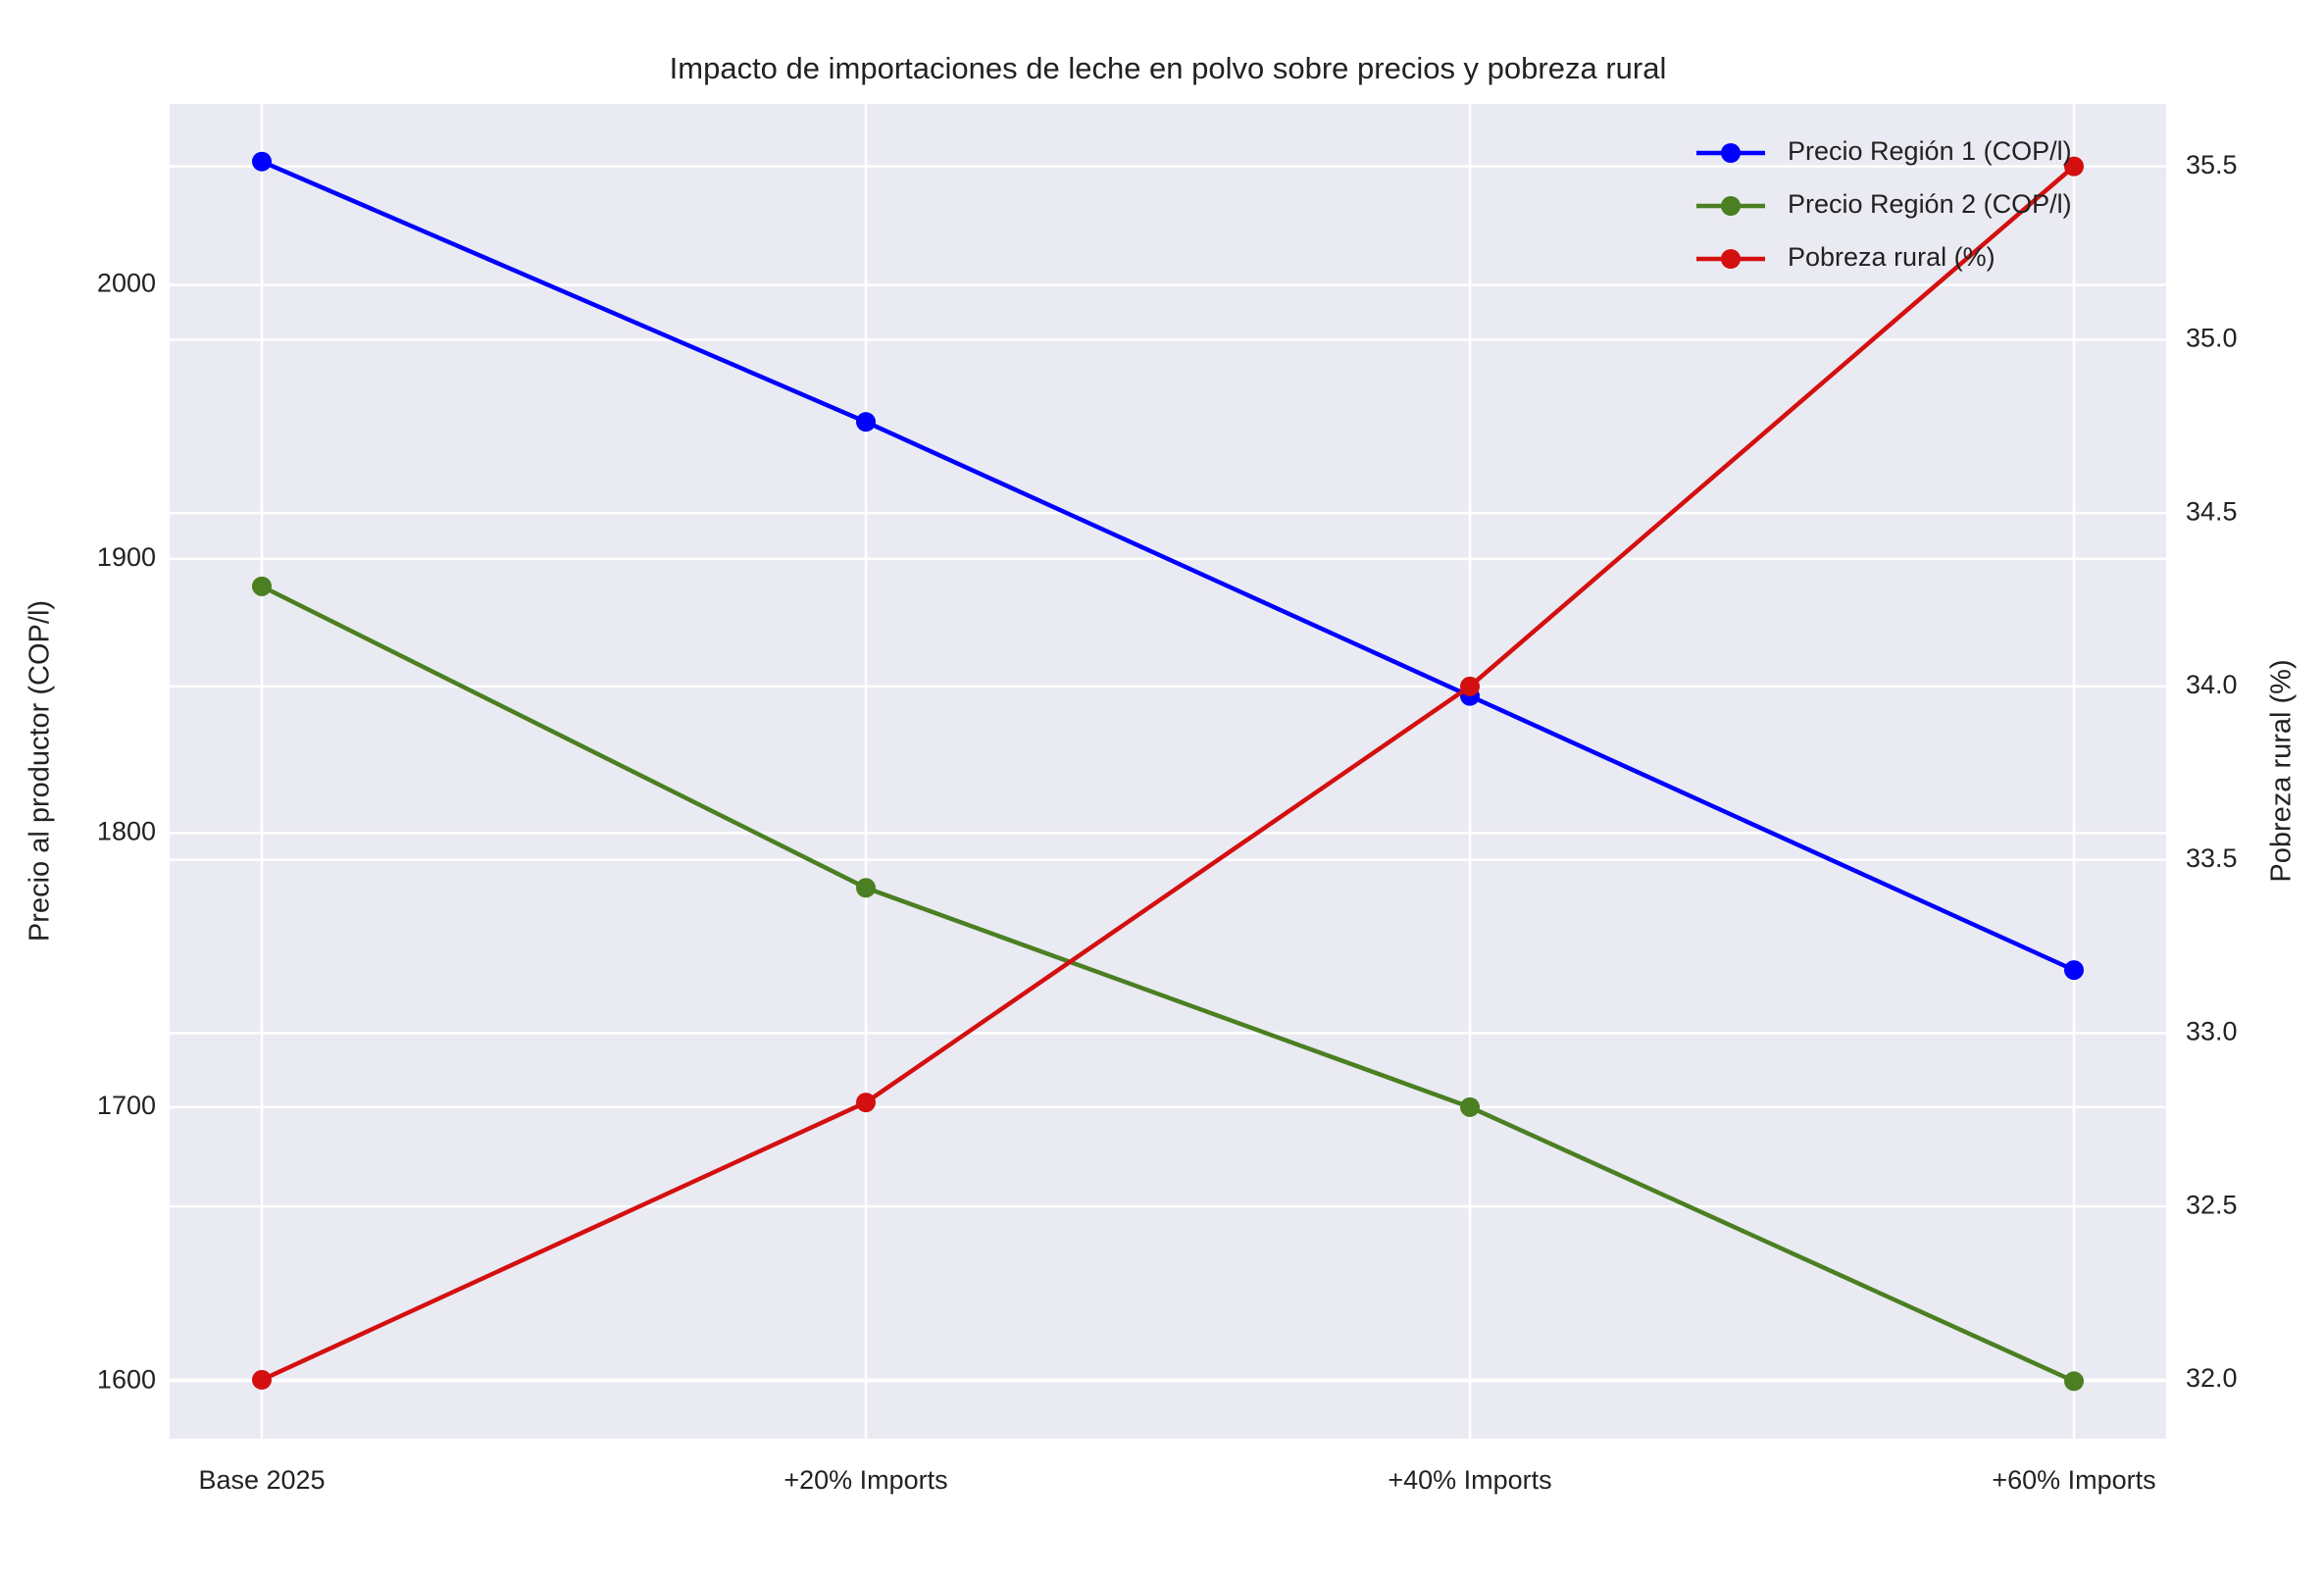 This screenshot has width=2324, height=1579. What do you see at coordinates (41, 771) in the screenshot?
I see `y-axis-label: Precio al productor (COP/l)` at bounding box center [41, 771].